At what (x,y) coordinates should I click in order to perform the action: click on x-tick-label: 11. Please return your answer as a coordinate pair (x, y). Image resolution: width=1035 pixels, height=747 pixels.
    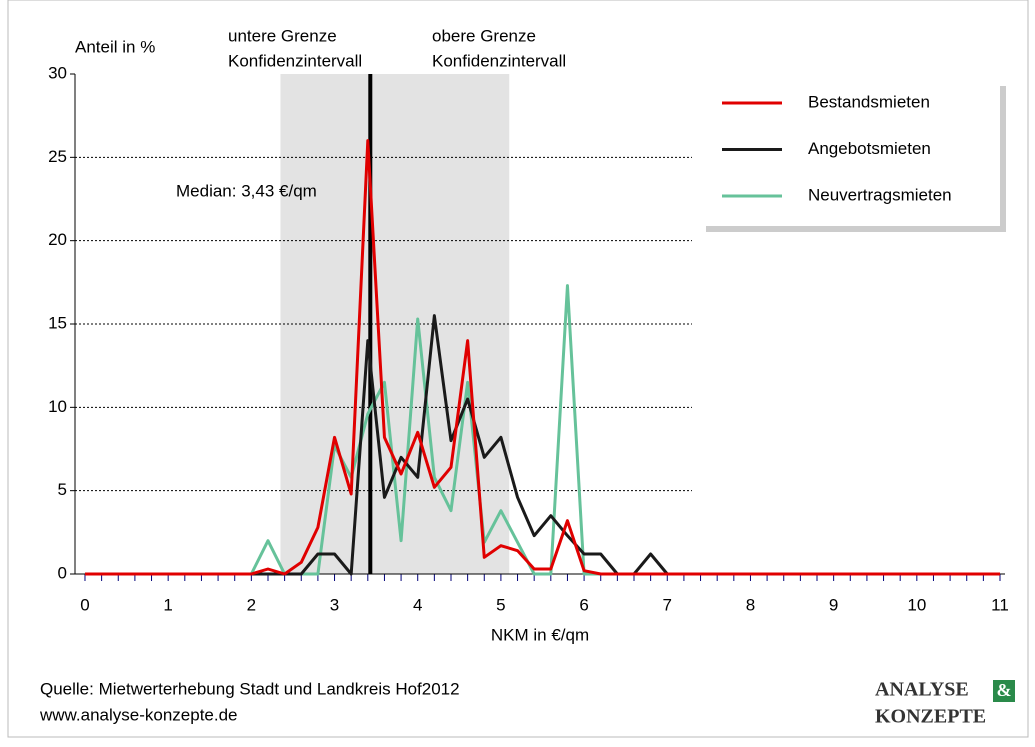
    Looking at the image, I should click on (1000, 604).